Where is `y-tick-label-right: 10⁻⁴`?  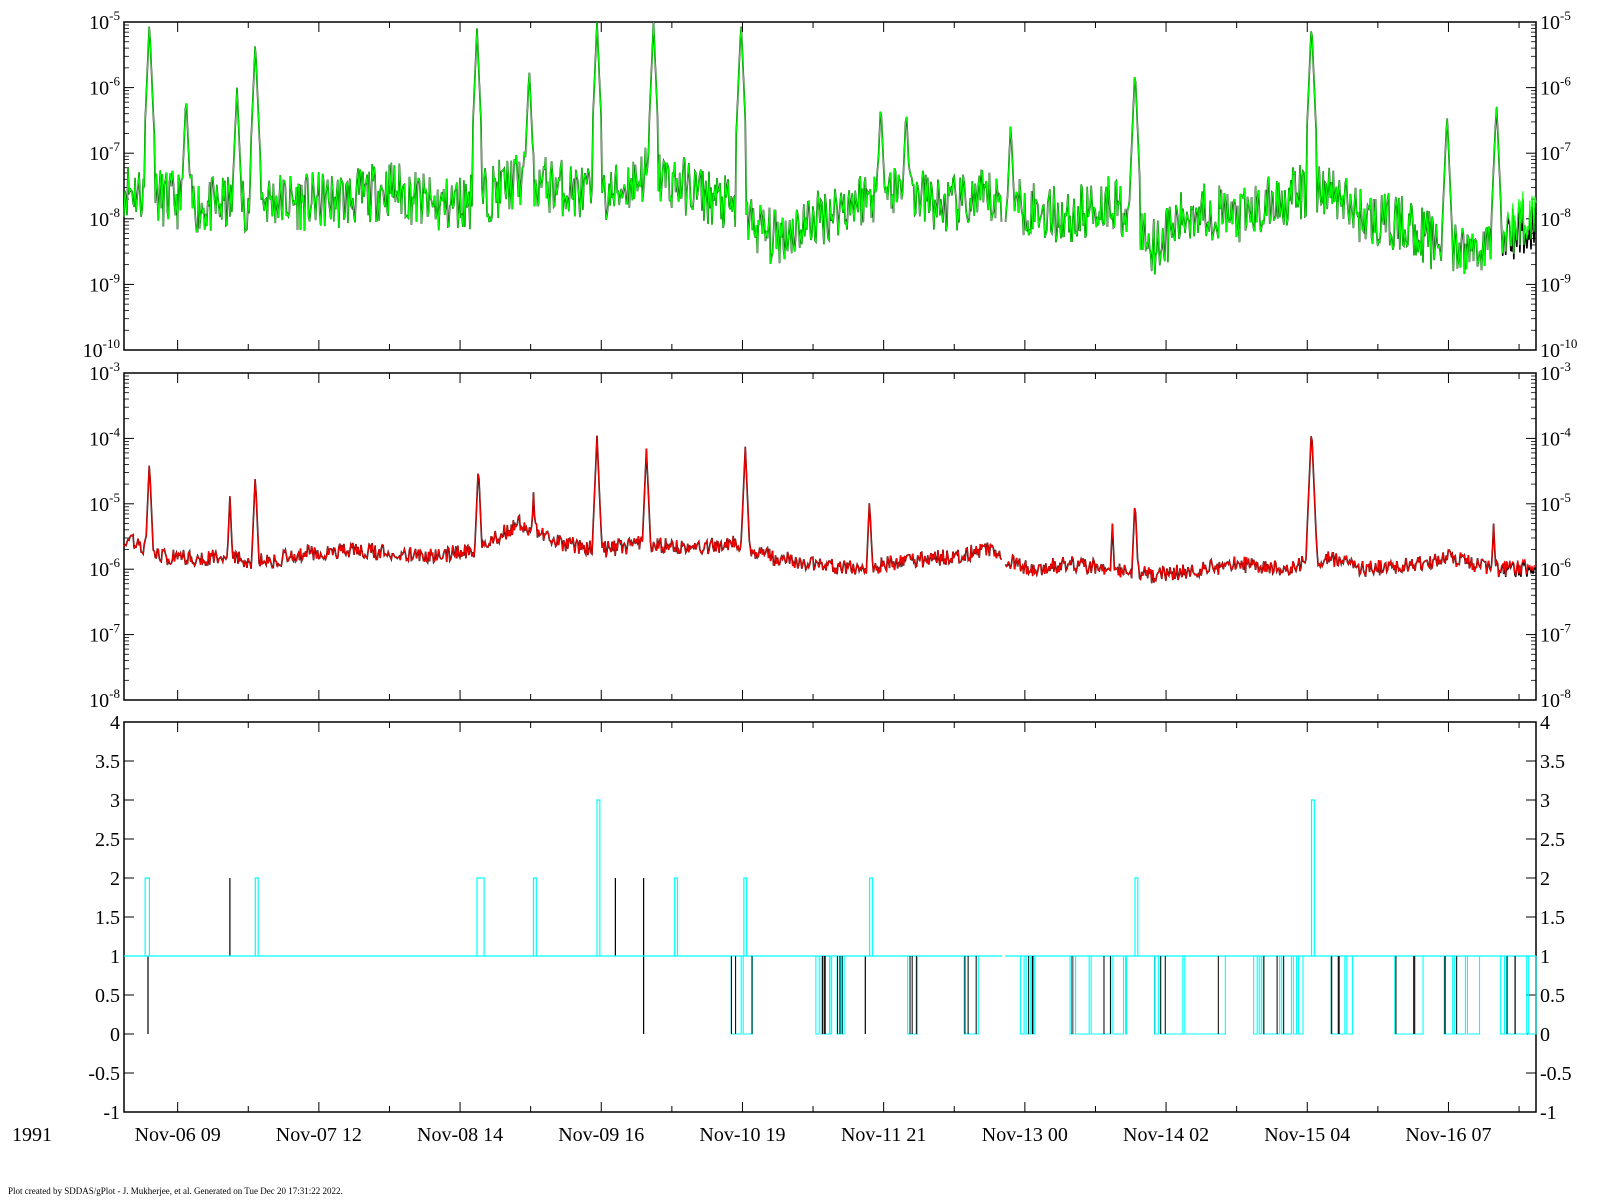 y-tick-label-right: 10⁻⁴ is located at coordinates (1555, 437).